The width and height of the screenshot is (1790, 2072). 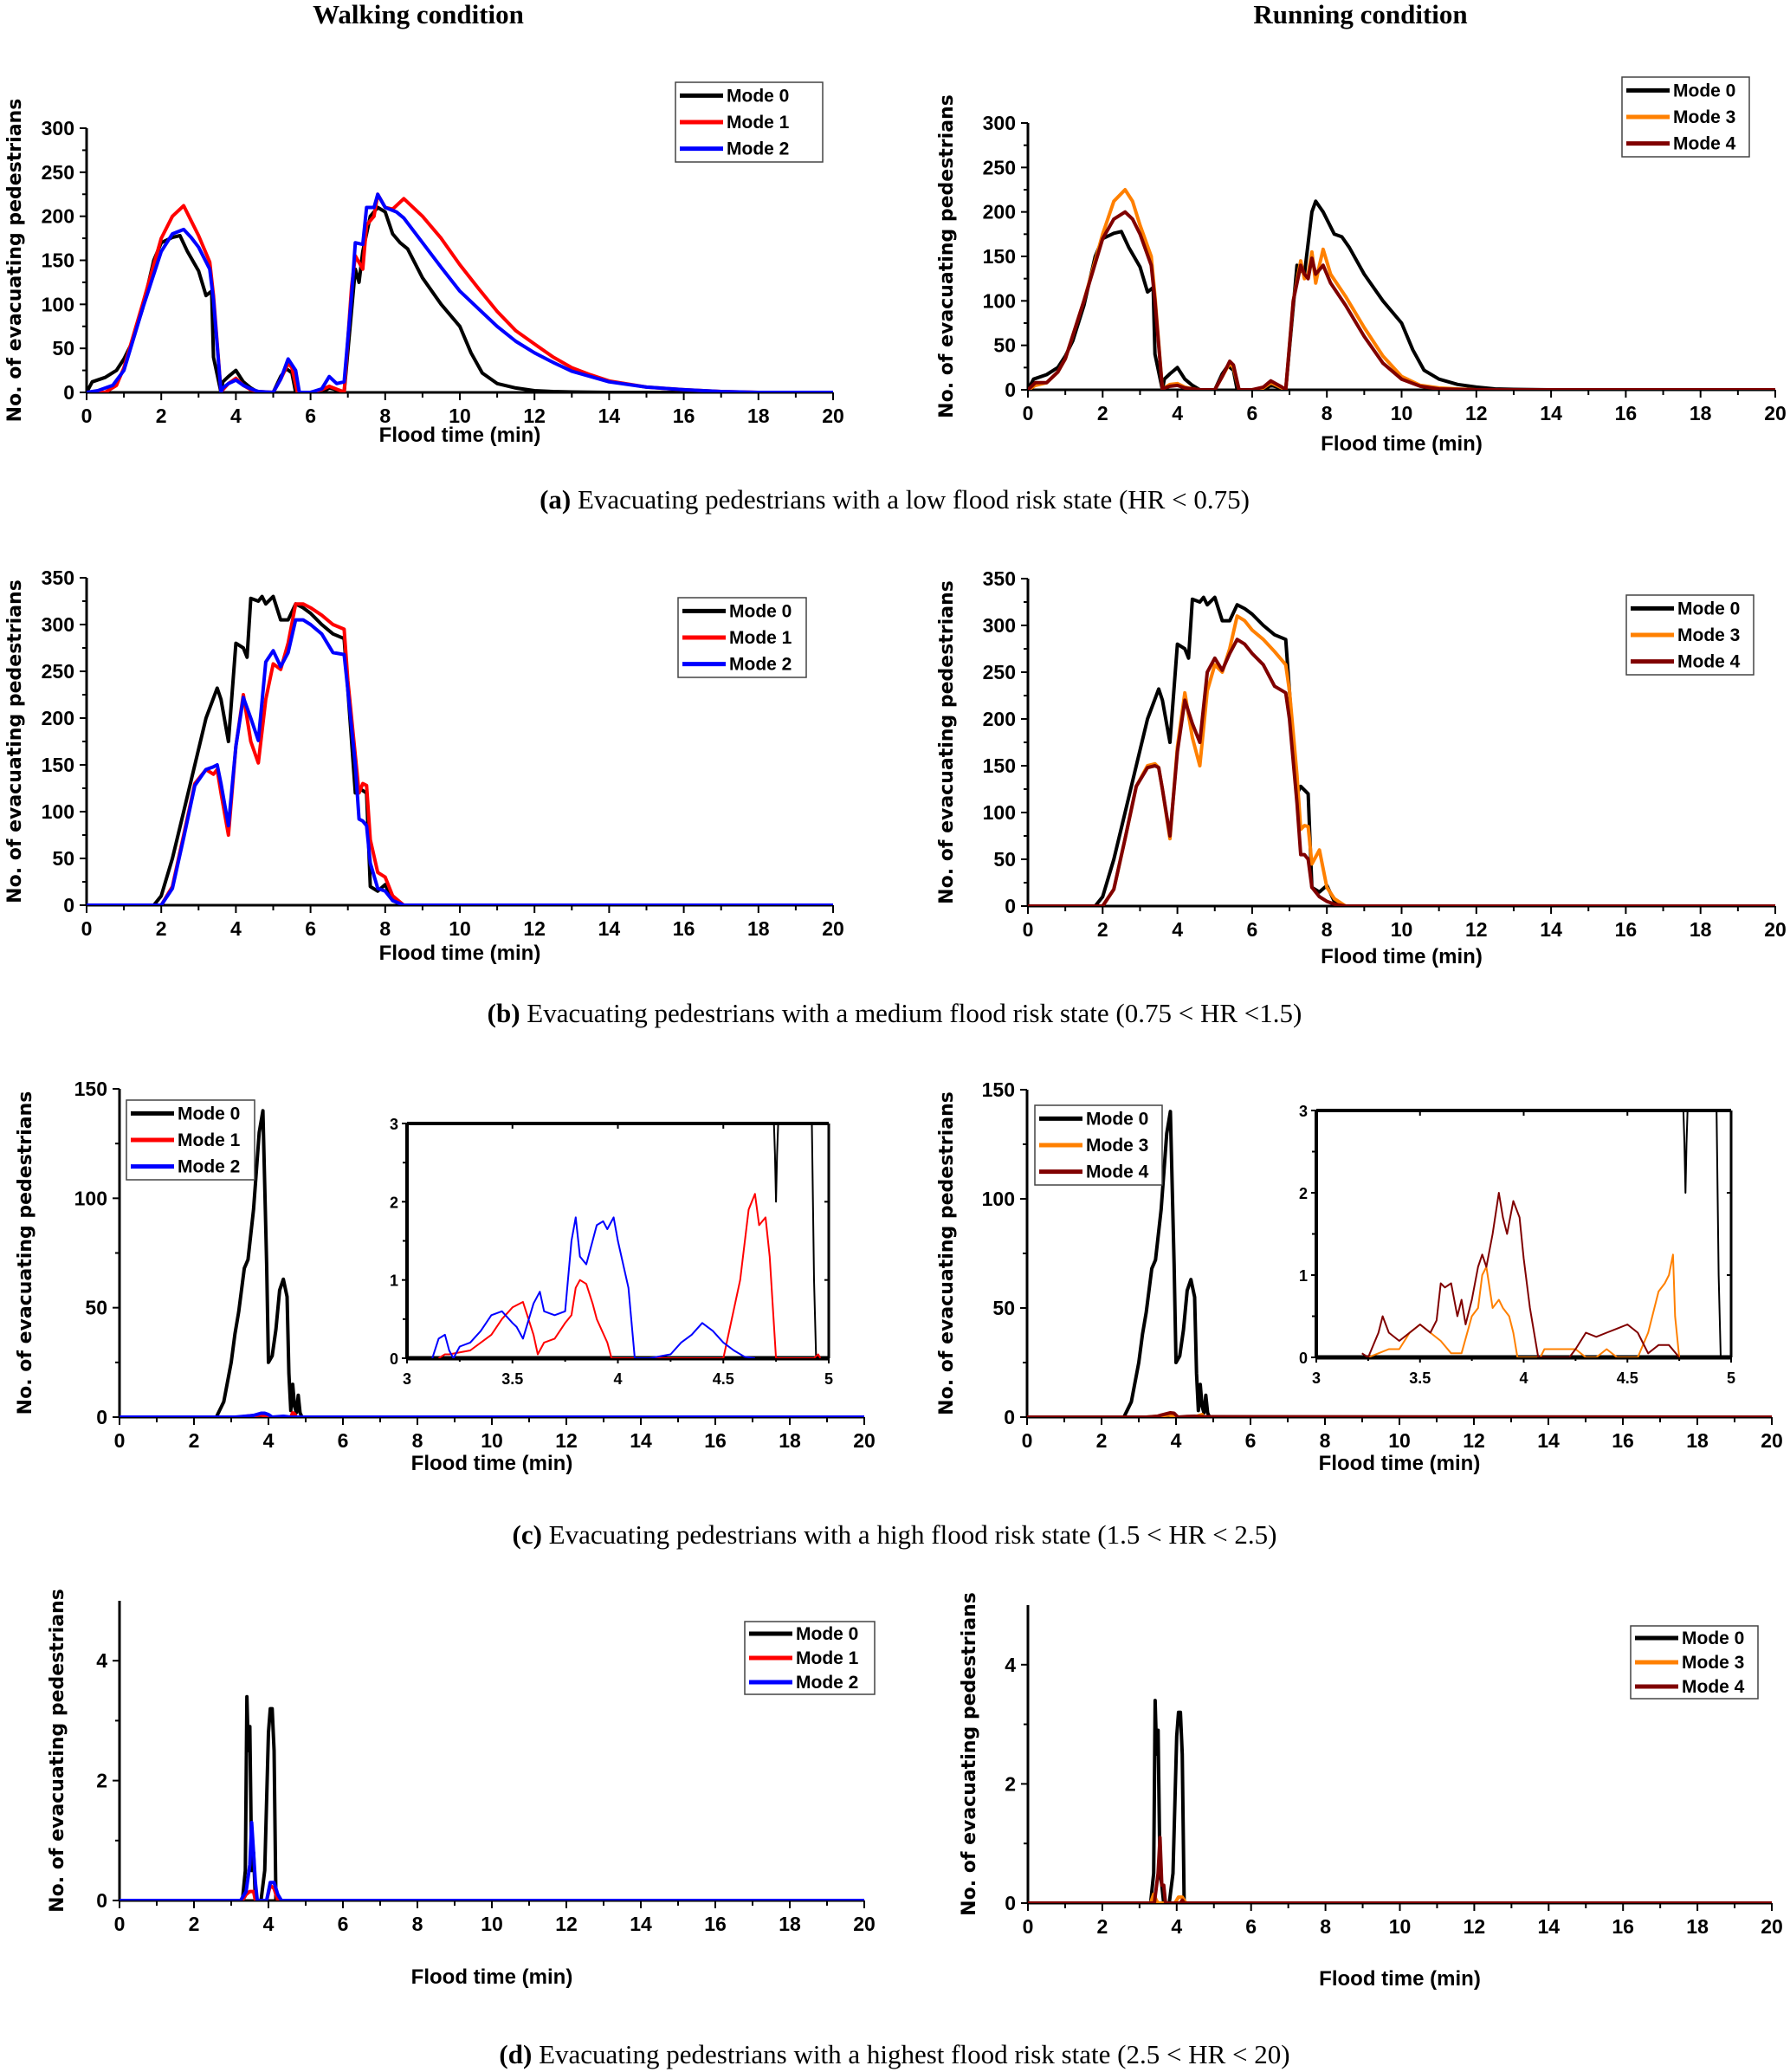 I want to click on x-tick-label: 6, so click(x=1251, y=1926).